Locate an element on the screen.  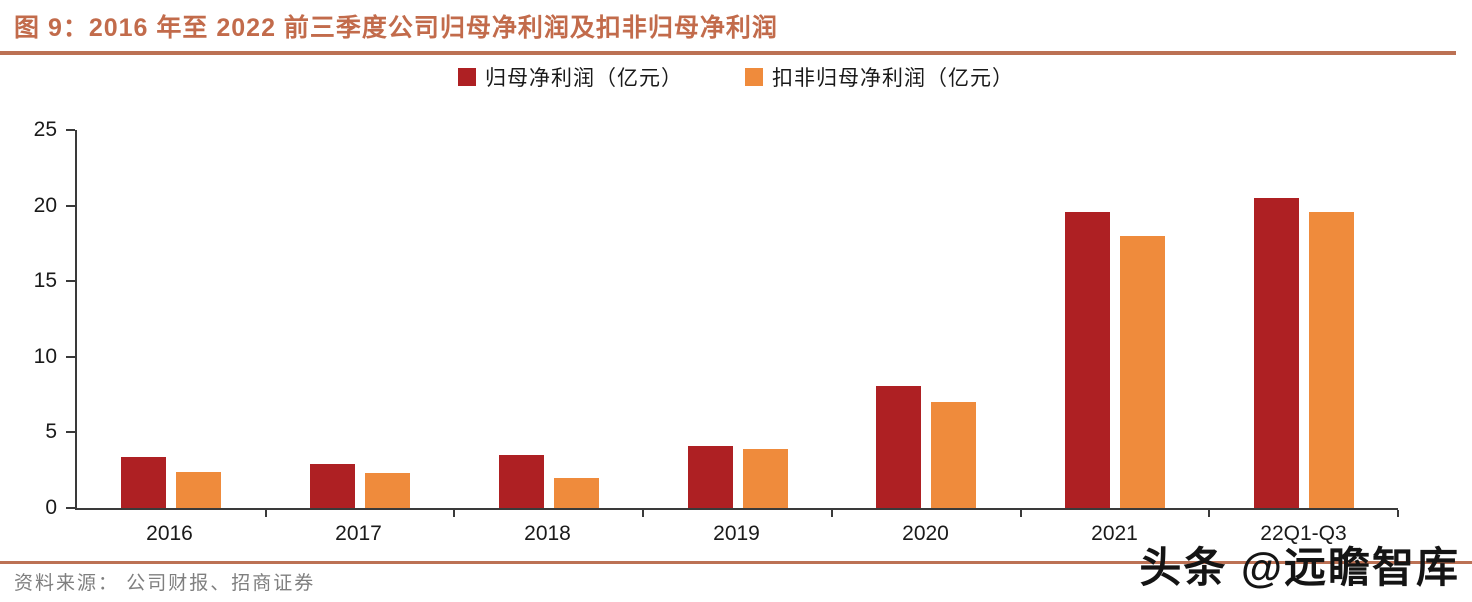
bar-series0-2021 is located at coordinates (1087, 359).